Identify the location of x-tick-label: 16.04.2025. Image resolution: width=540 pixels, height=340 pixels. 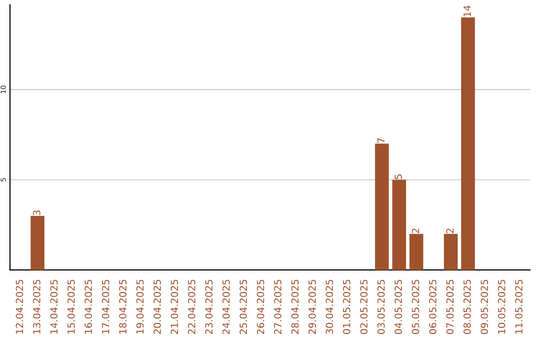
(88, 307).